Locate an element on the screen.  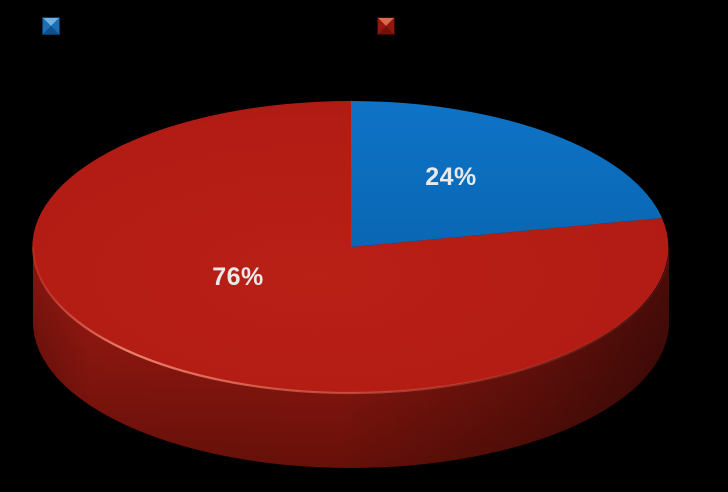
slice-label-red: 76% is located at coordinates (238, 277).